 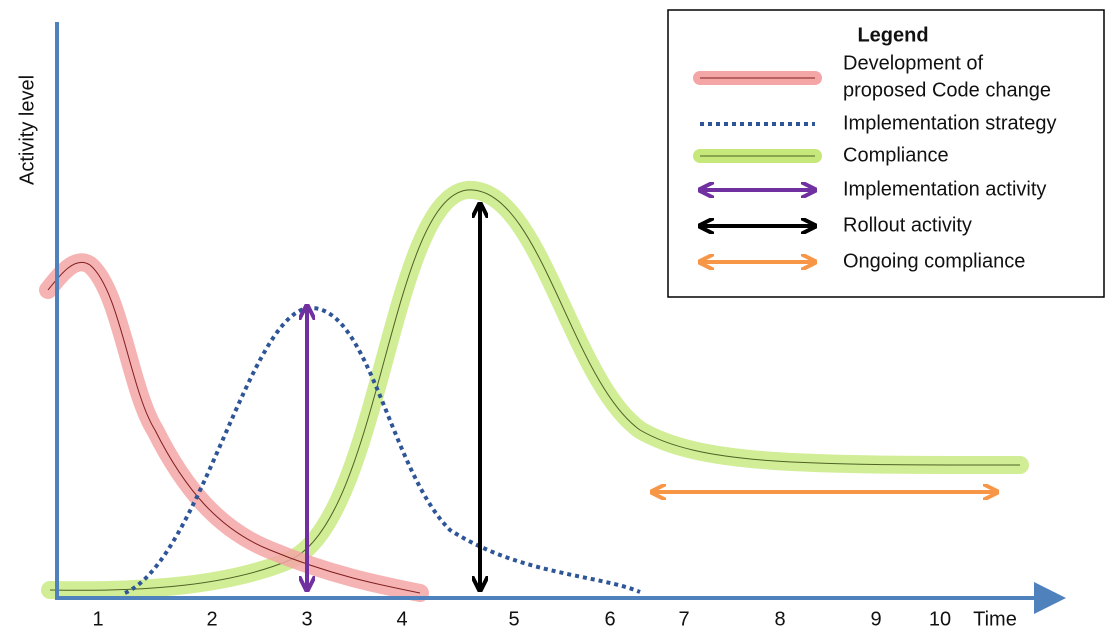 I want to click on x-tick-label: 8, so click(x=779, y=619).